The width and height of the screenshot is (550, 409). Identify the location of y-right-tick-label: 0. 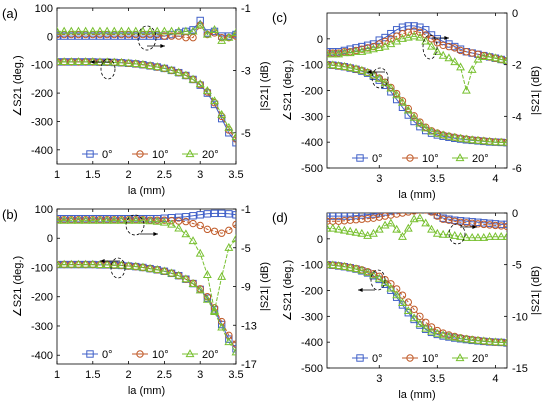
(515, 14).